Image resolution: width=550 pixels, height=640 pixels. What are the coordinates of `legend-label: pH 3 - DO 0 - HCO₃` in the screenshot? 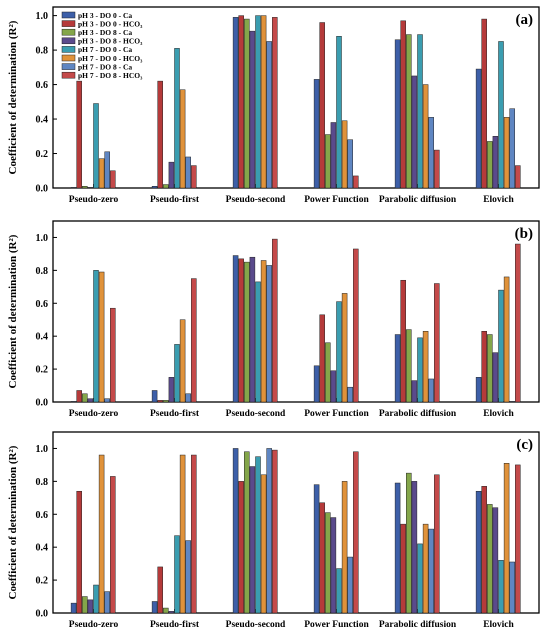 It's located at (110, 23).